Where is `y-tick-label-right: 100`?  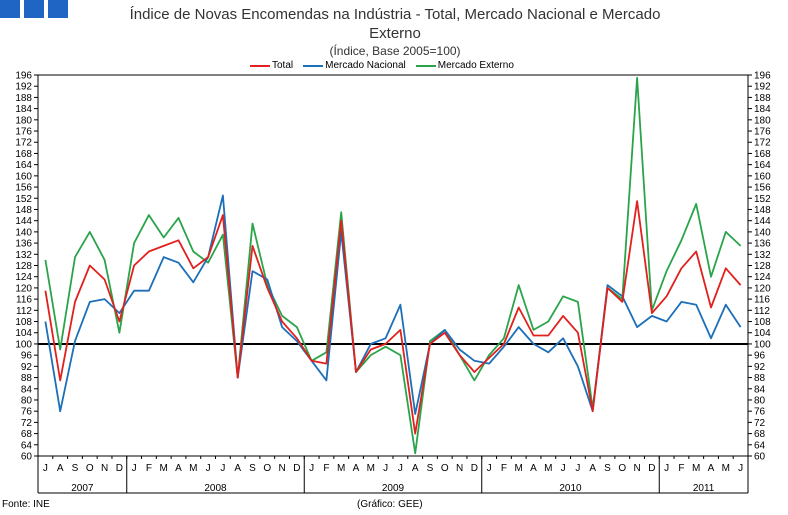 y-tick-label-right: 100 is located at coordinates (762, 344).